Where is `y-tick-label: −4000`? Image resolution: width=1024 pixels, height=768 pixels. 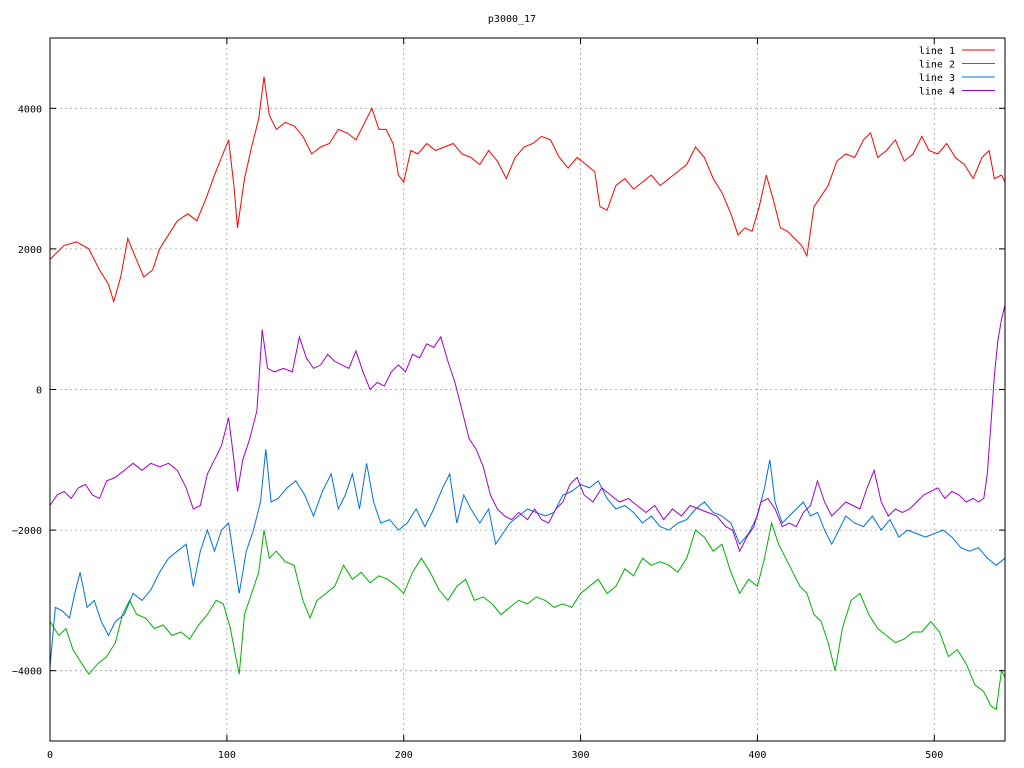
y-tick-label: −4000 is located at coordinates (27, 672).